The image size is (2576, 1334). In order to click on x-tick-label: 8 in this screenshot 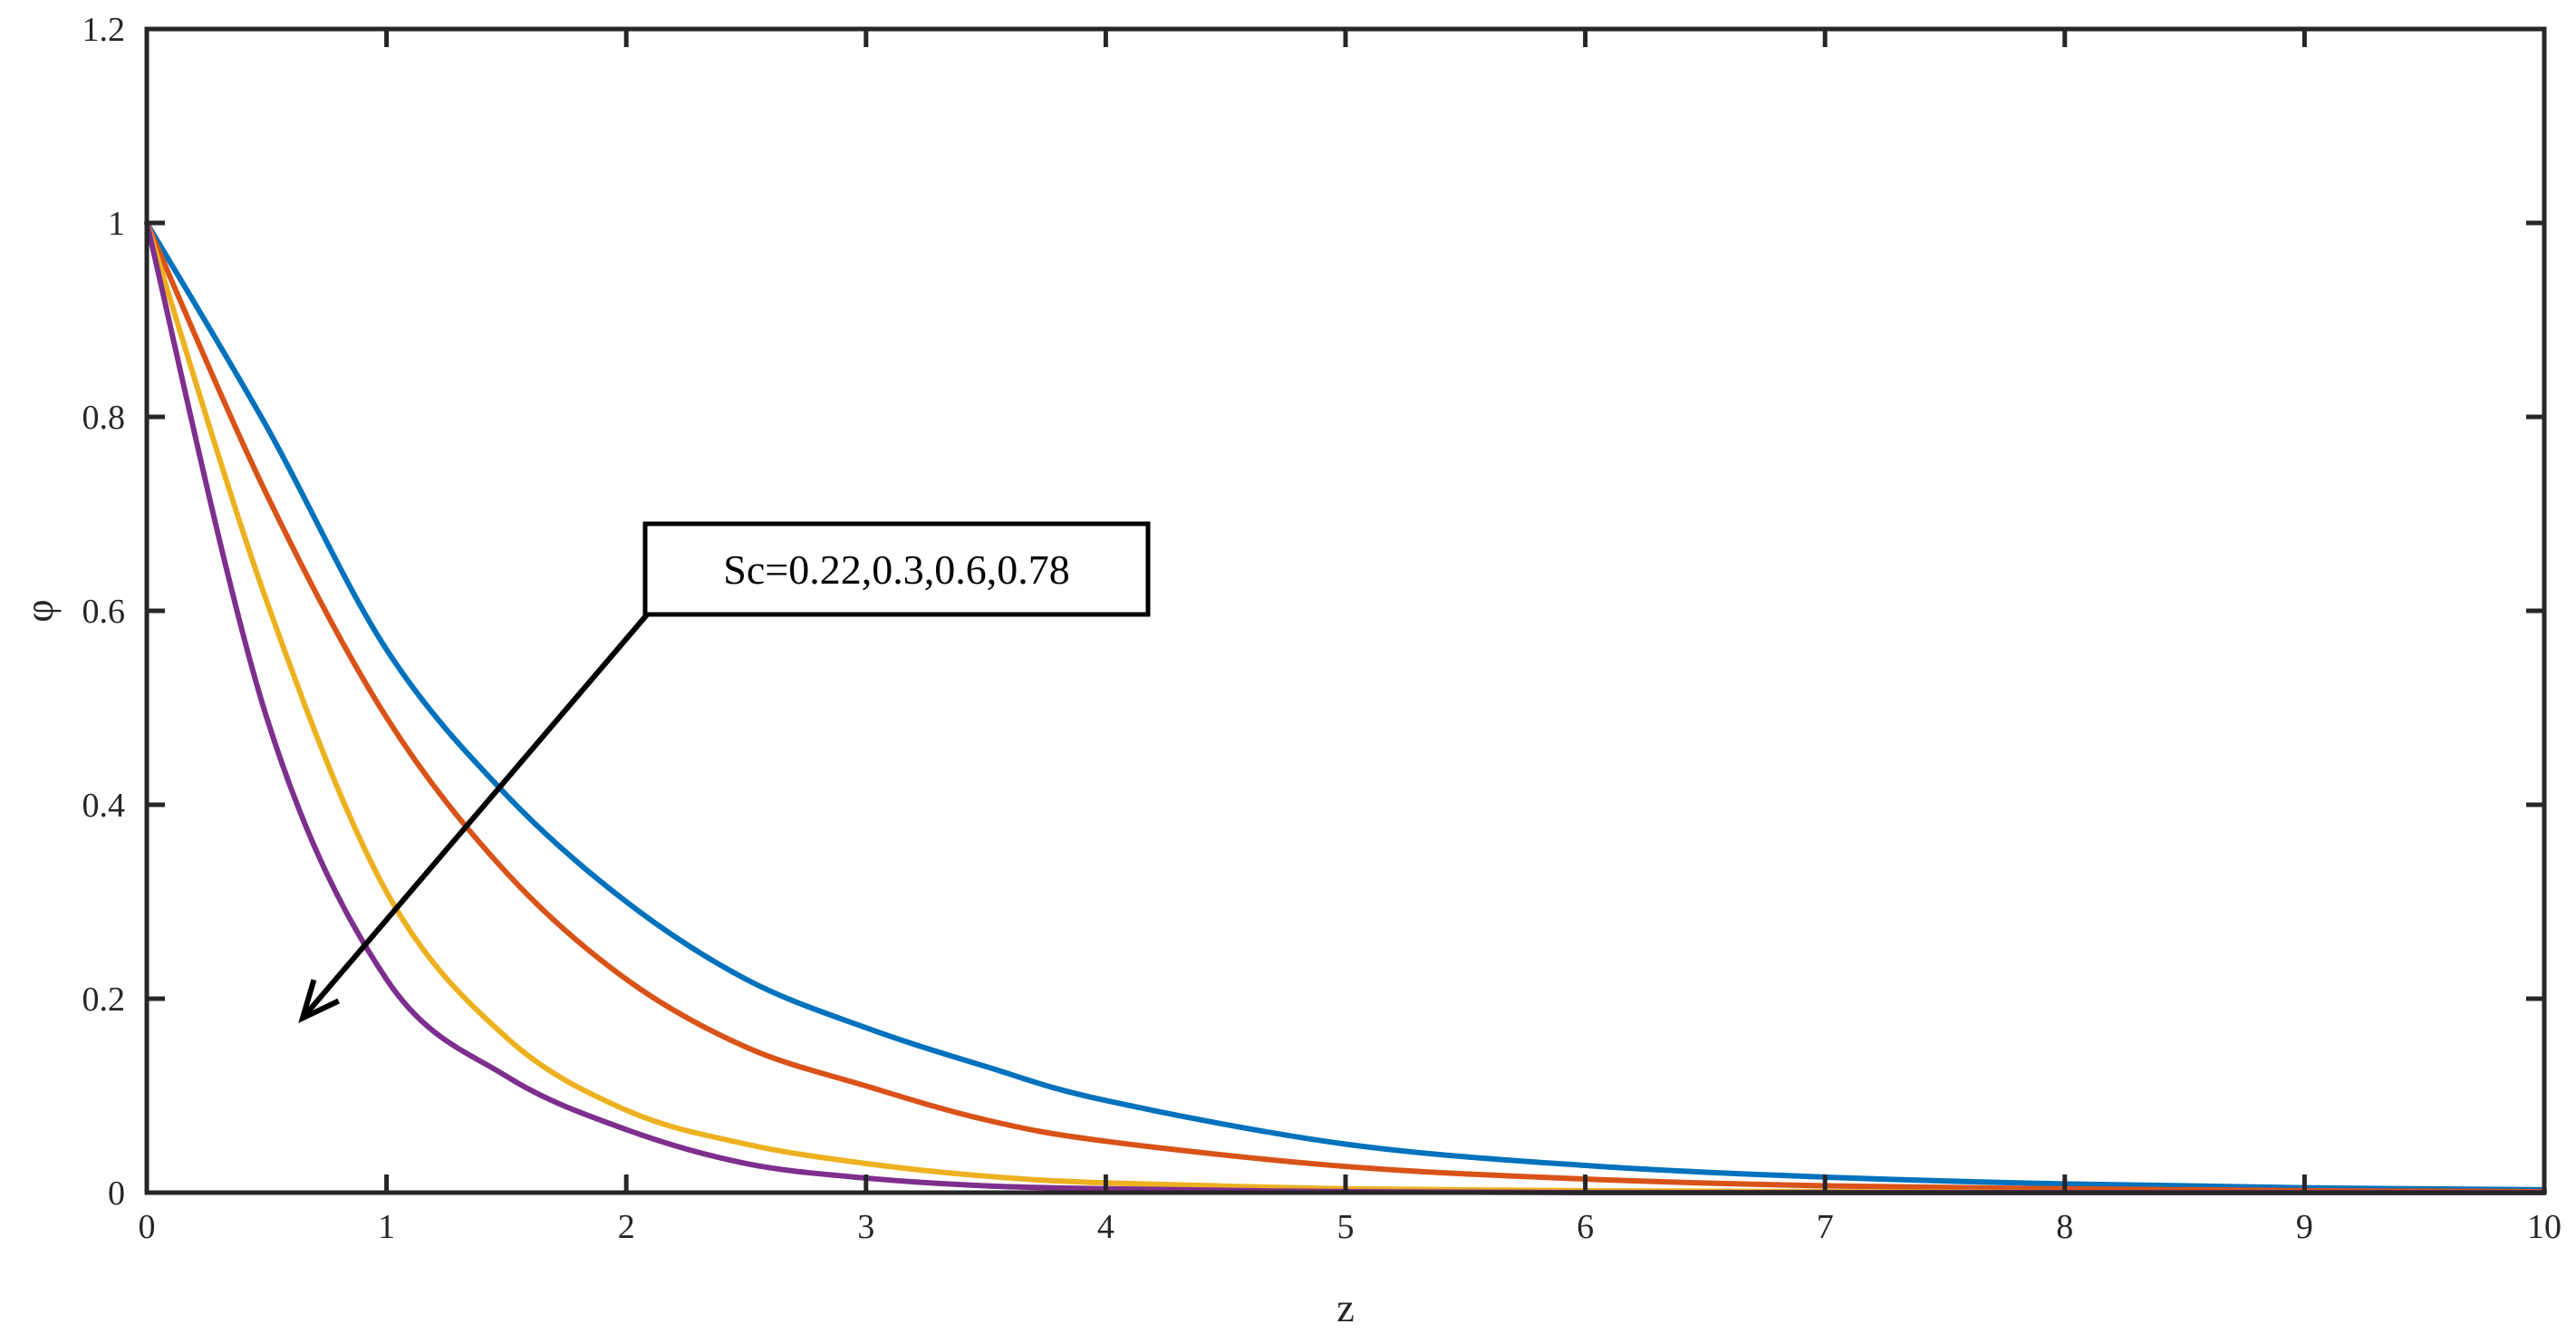, I will do `click(2064, 1227)`.